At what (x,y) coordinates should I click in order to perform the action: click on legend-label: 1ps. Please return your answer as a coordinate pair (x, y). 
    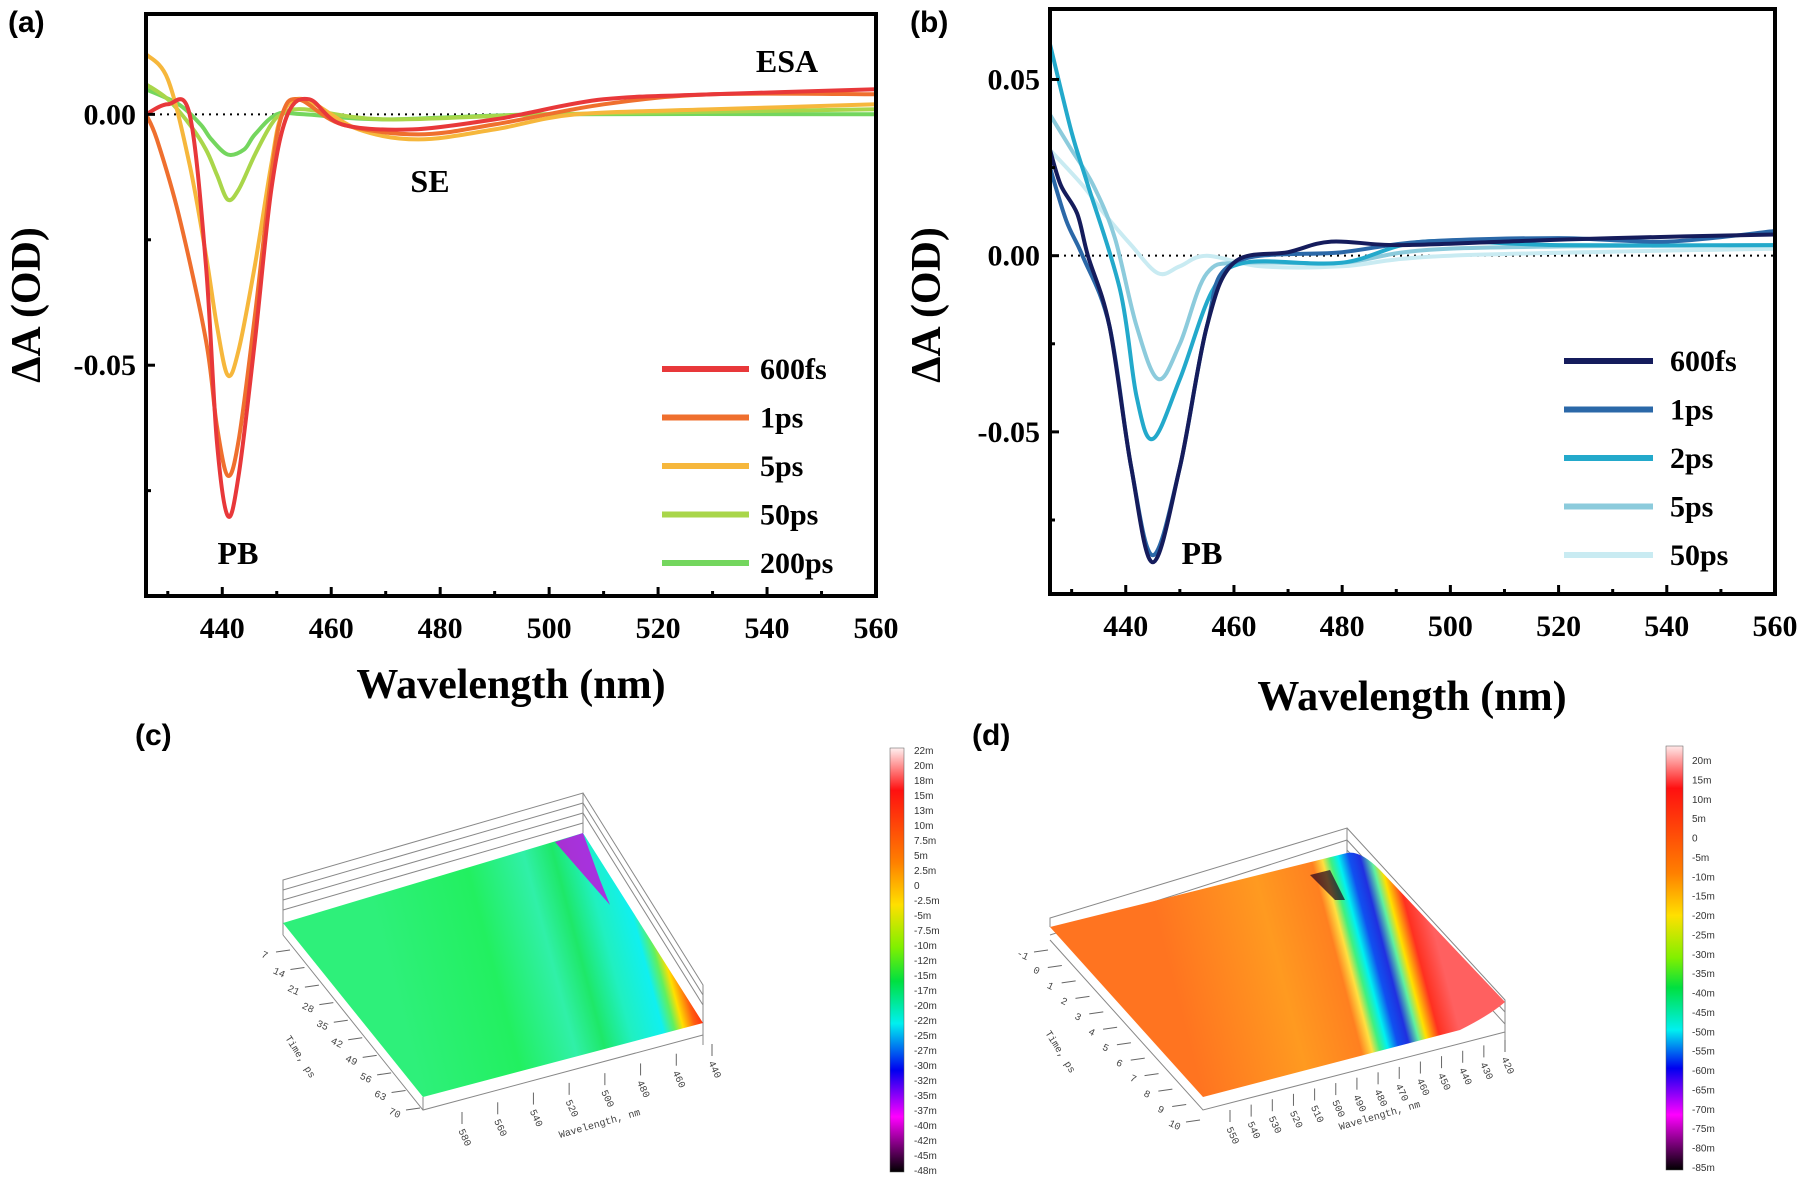
    Looking at the image, I should click on (781, 418).